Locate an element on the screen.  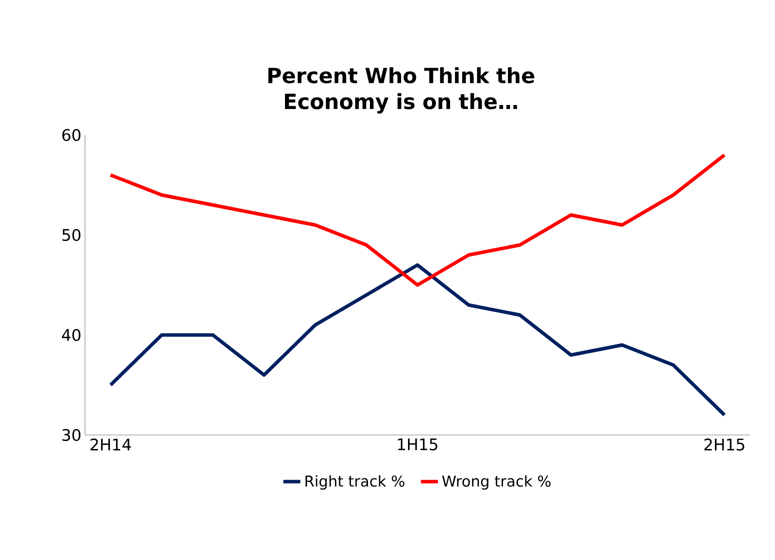
y-tick-label: 40 is located at coordinates (71, 335).